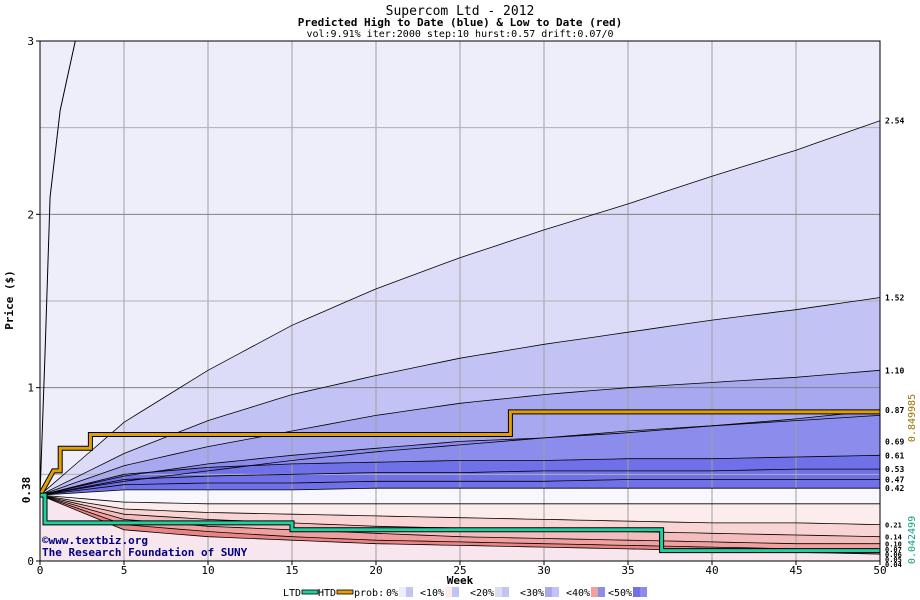 The width and height of the screenshot is (920, 600). I want to click on band-low-20pct, so click(460, 516).